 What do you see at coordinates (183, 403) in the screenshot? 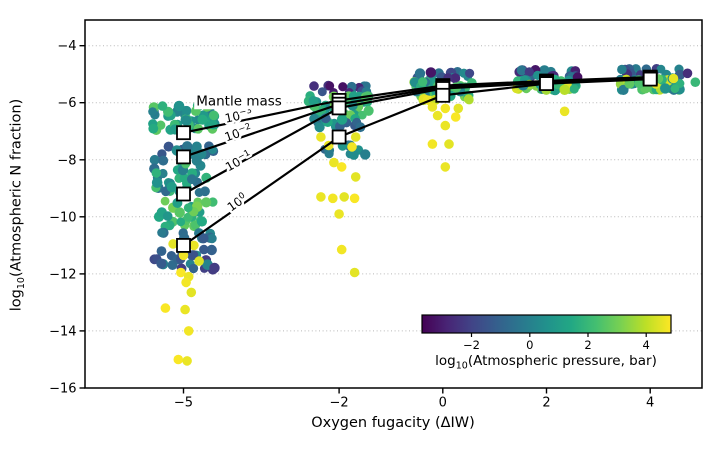
I see `x-tick-label: −5` at bounding box center [183, 403].